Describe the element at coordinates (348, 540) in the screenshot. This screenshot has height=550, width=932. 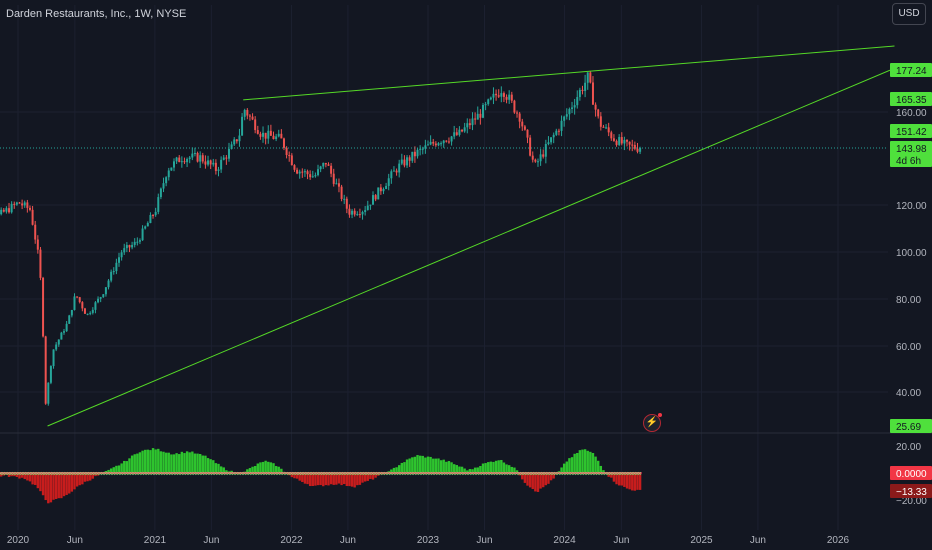
I see `time-tick-label: Jun` at that location.